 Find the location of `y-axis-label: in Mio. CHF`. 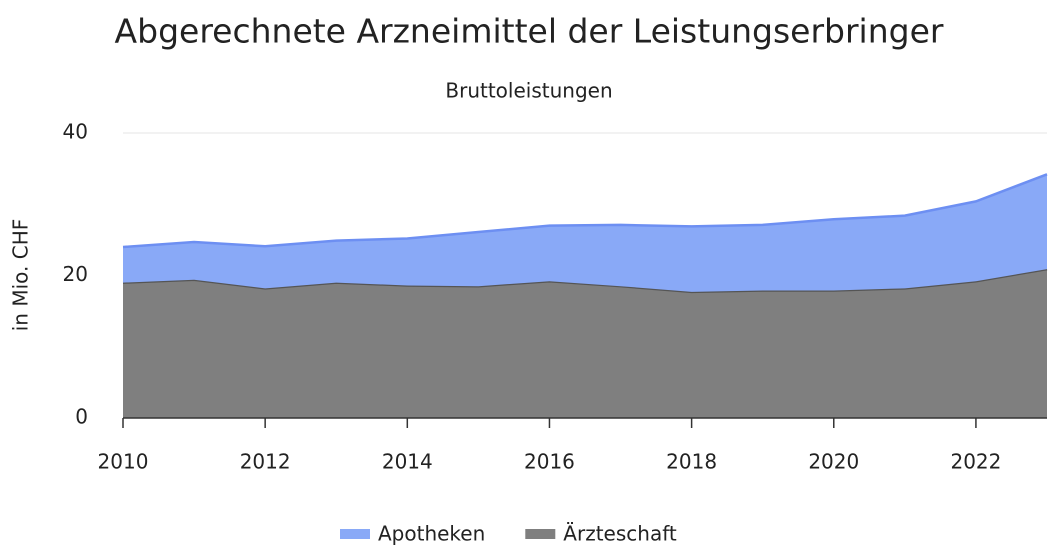

y-axis-label: in Mio. CHF is located at coordinates (21, 275).